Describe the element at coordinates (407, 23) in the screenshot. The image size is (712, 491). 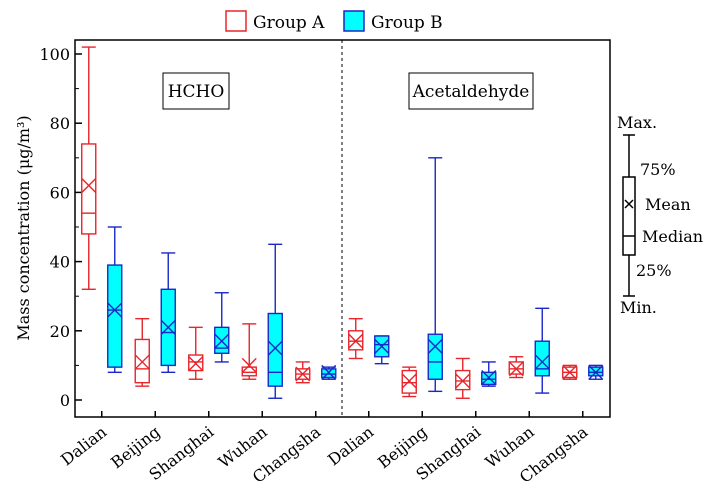
I see `legend-label-group-b: Group B` at that location.